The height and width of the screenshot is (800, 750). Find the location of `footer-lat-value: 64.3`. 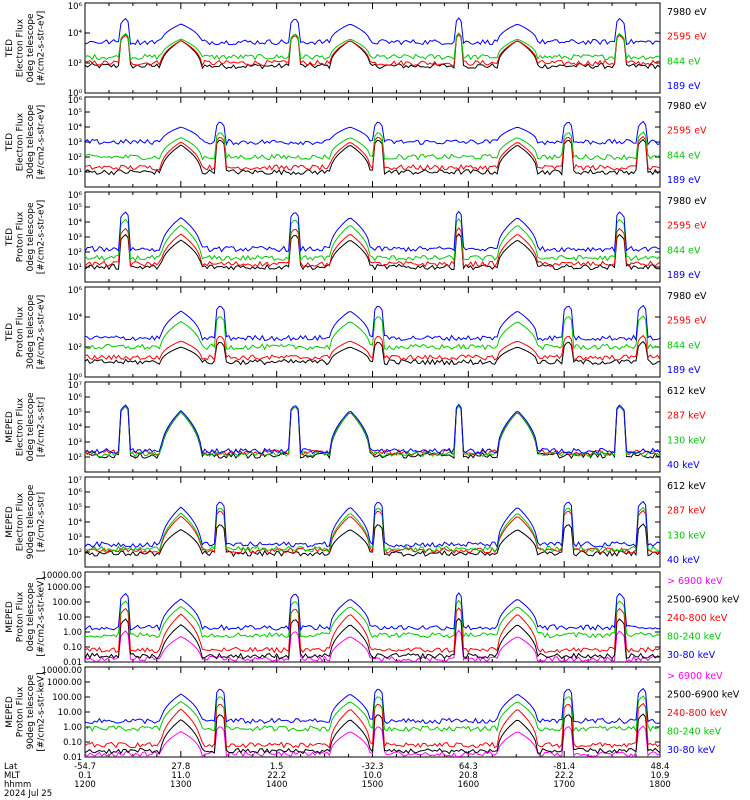

footer-lat-value: 64.3 is located at coordinates (468, 767).